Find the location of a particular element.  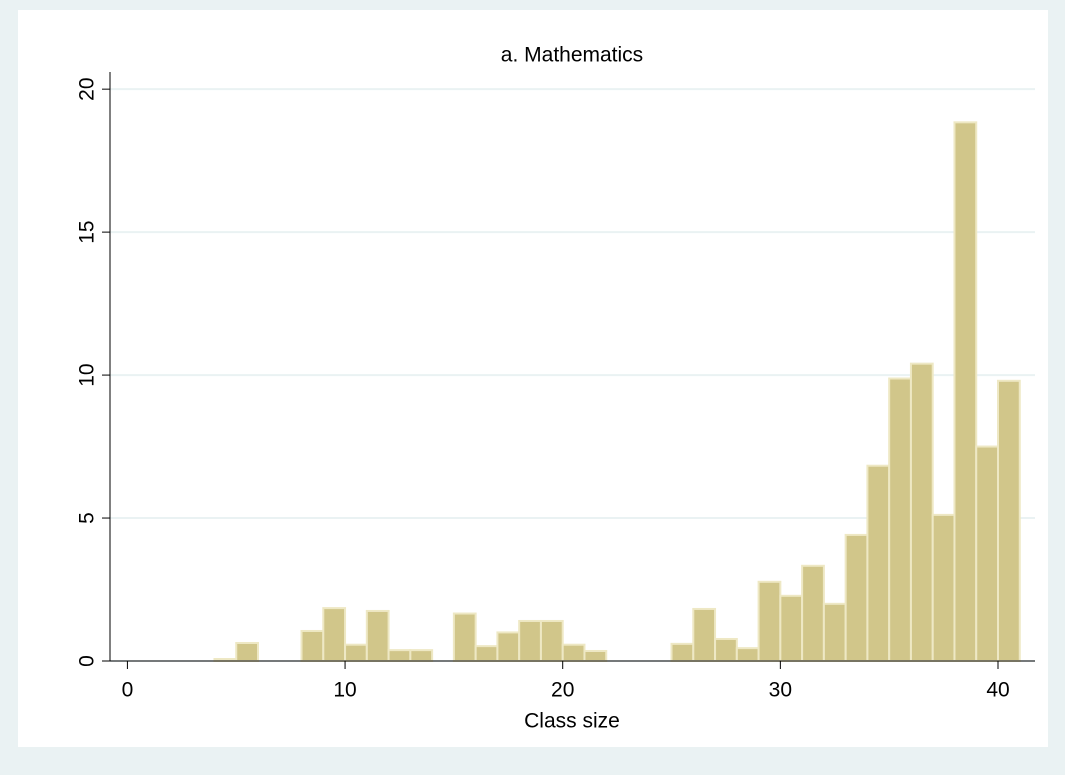

y-tick-label: 0 is located at coordinates (87, 661).